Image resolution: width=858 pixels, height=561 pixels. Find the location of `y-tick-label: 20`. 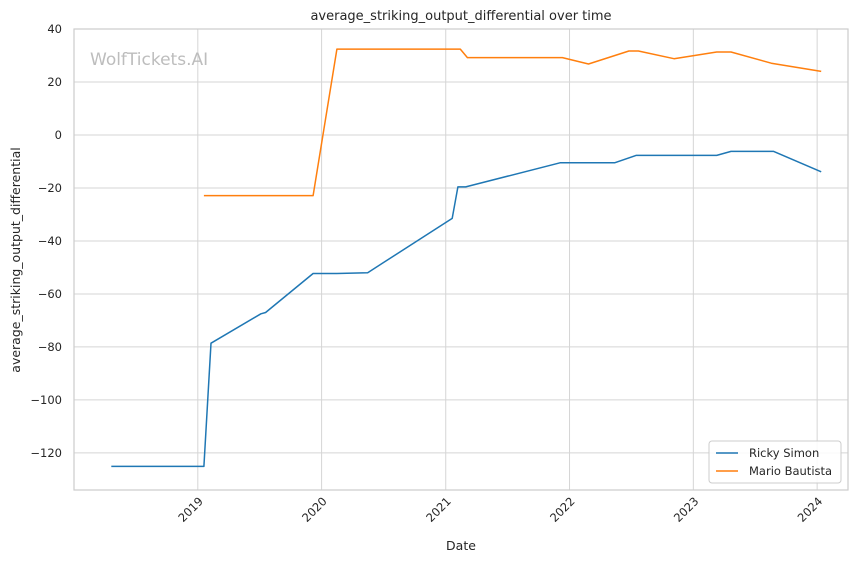

y-tick-label: 20 is located at coordinates (54, 82).